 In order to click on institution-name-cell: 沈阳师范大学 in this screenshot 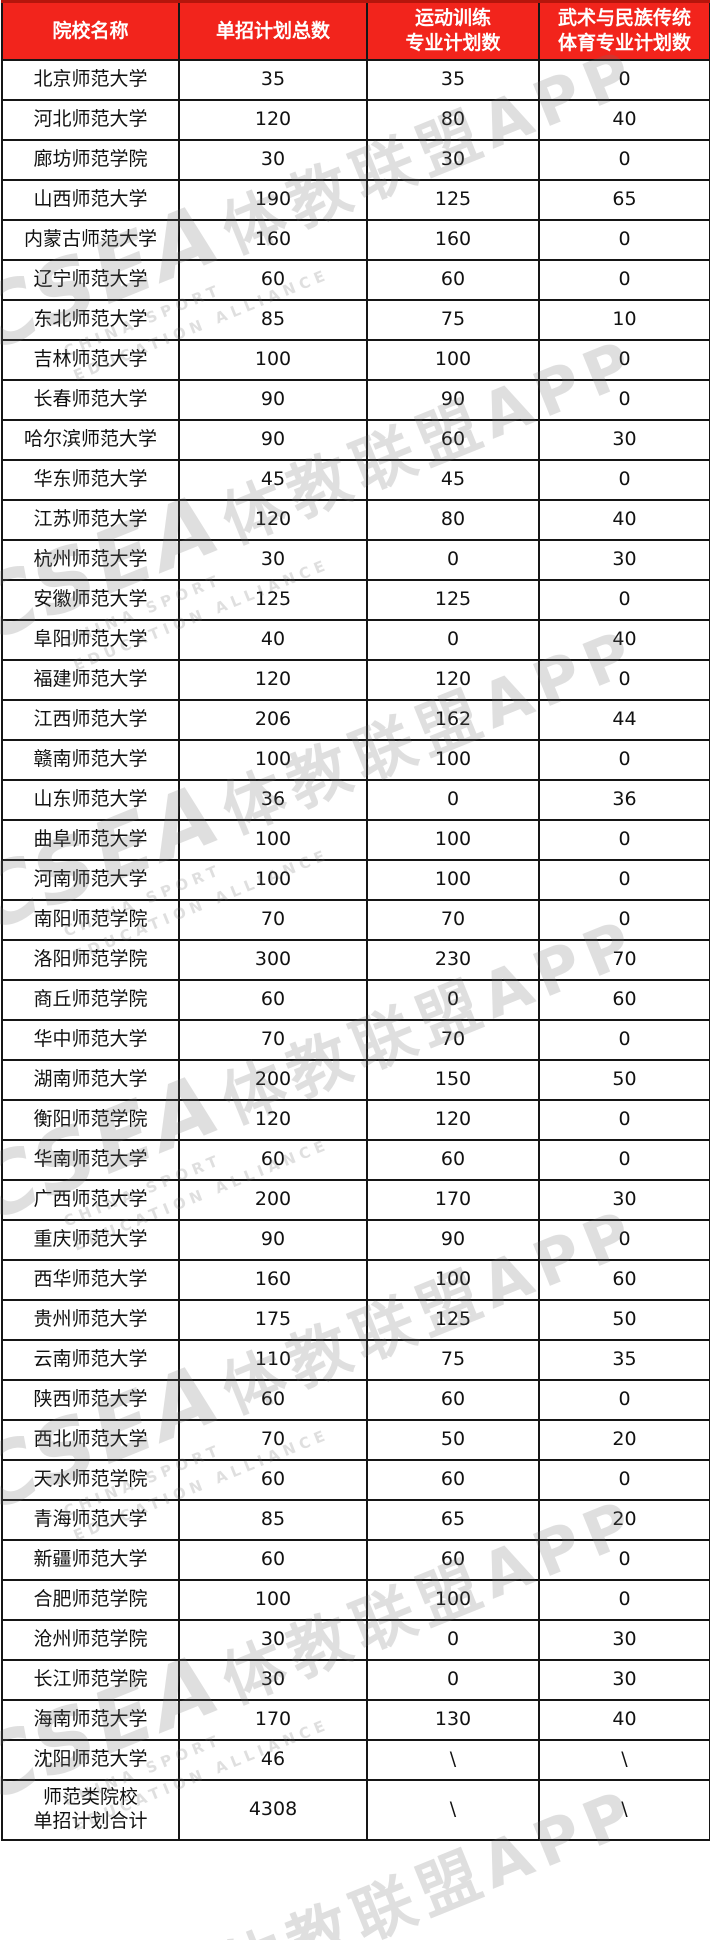, I will do `click(90, 1760)`.